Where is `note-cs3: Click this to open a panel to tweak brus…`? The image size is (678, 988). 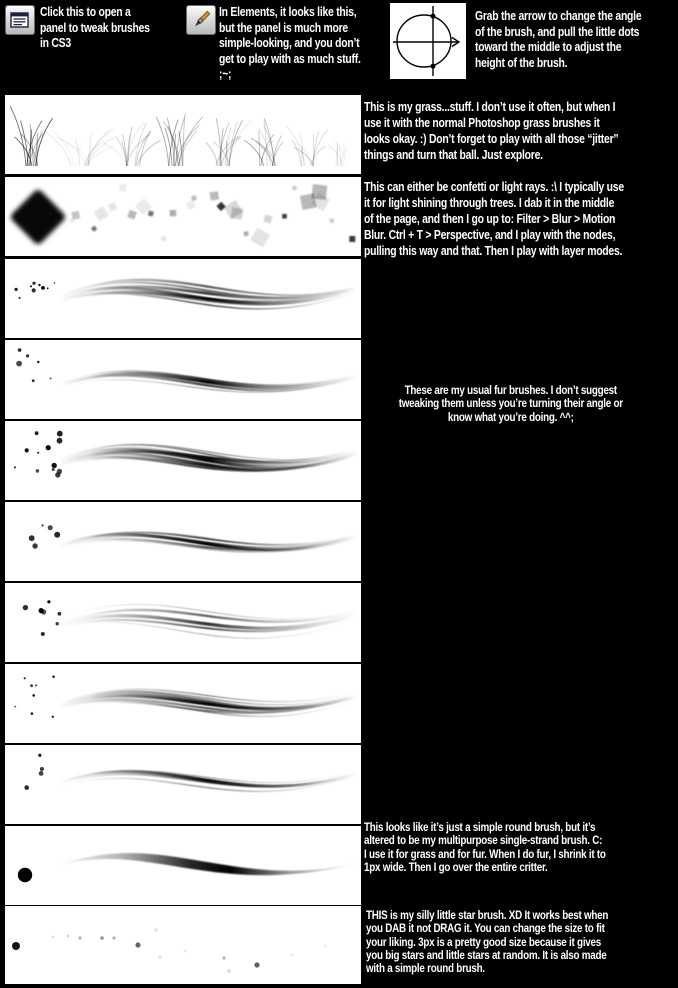
note-cs3: Click this to open a panel to tweak brus… is located at coordinates (95, 27).